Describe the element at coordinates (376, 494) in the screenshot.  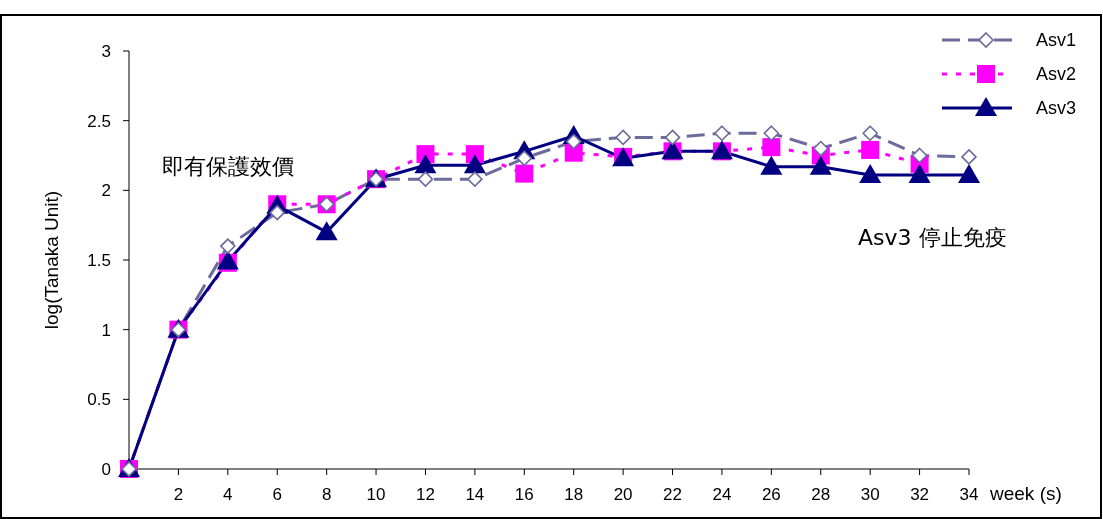
I see `x-tick-label: 10` at that location.